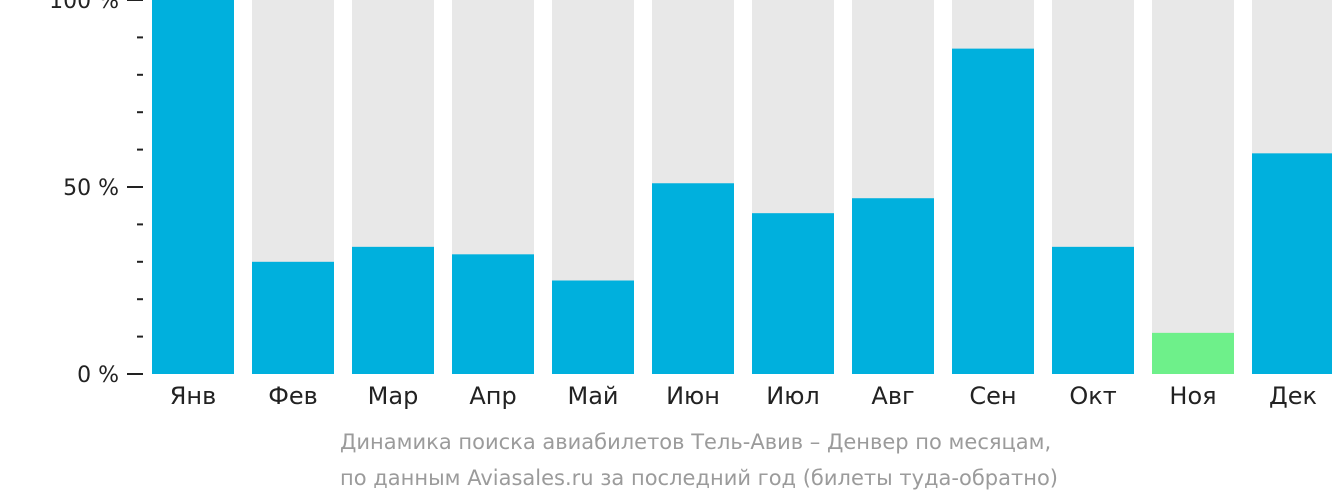 The height and width of the screenshot is (502, 1332). I want to click on x-tick-label: Мар, so click(393, 396).